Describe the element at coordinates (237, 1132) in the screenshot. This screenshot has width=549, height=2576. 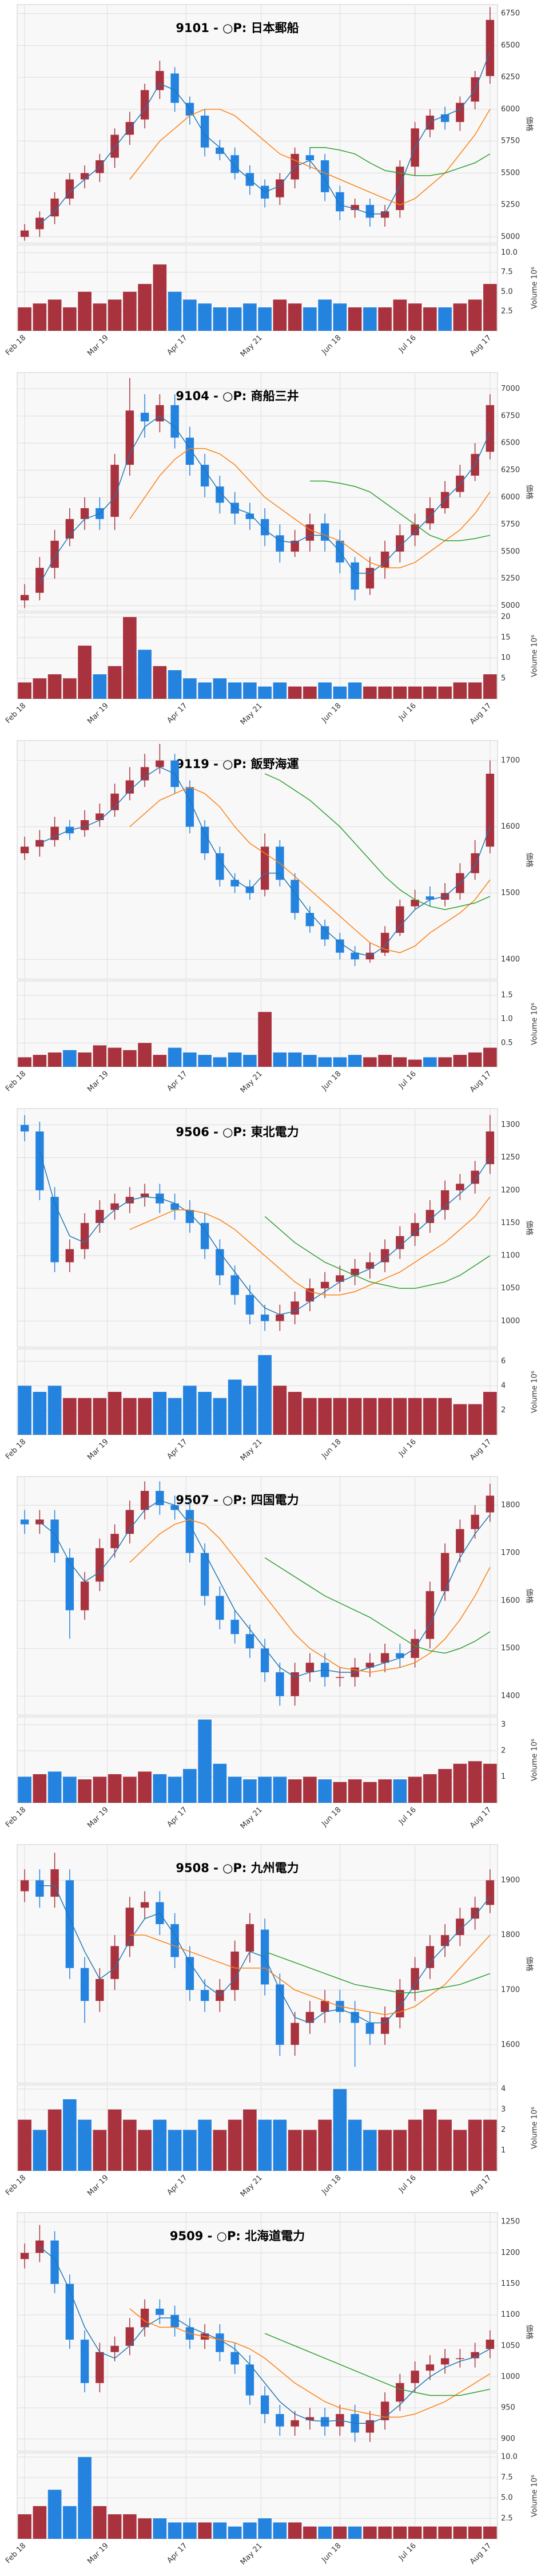
I see `chart-title: 9506 - ○P: 東北電力` at that location.